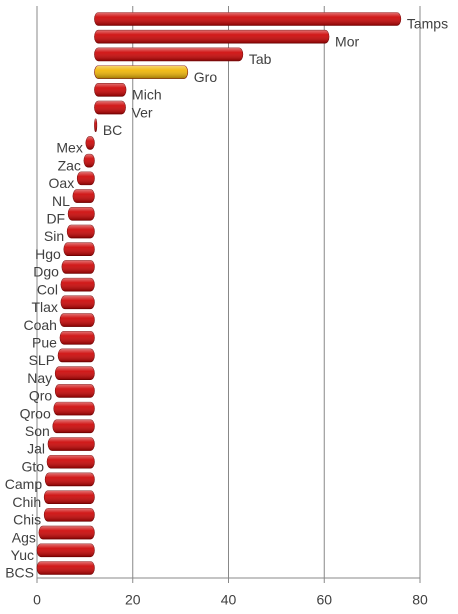 This screenshot has height=614, width=458. What do you see at coordinates (44, 307) in the screenshot?
I see `category-label: Tlax` at bounding box center [44, 307].